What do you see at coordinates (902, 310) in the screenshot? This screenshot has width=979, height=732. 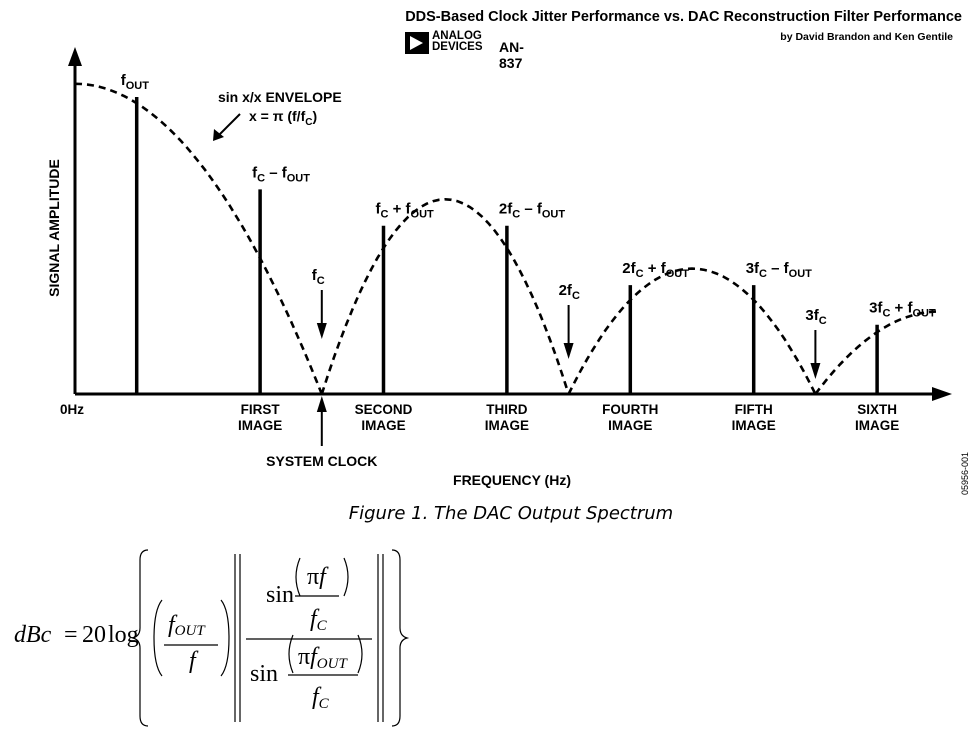 I see `line-label-6: 3fC + fOUT` at bounding box center [902, 310].